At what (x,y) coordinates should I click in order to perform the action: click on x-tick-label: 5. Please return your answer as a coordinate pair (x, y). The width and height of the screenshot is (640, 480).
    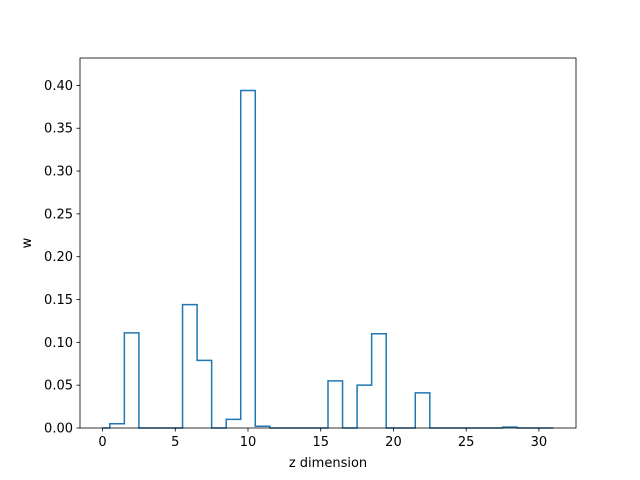
    Looking at the image, I should click on (175, 442).